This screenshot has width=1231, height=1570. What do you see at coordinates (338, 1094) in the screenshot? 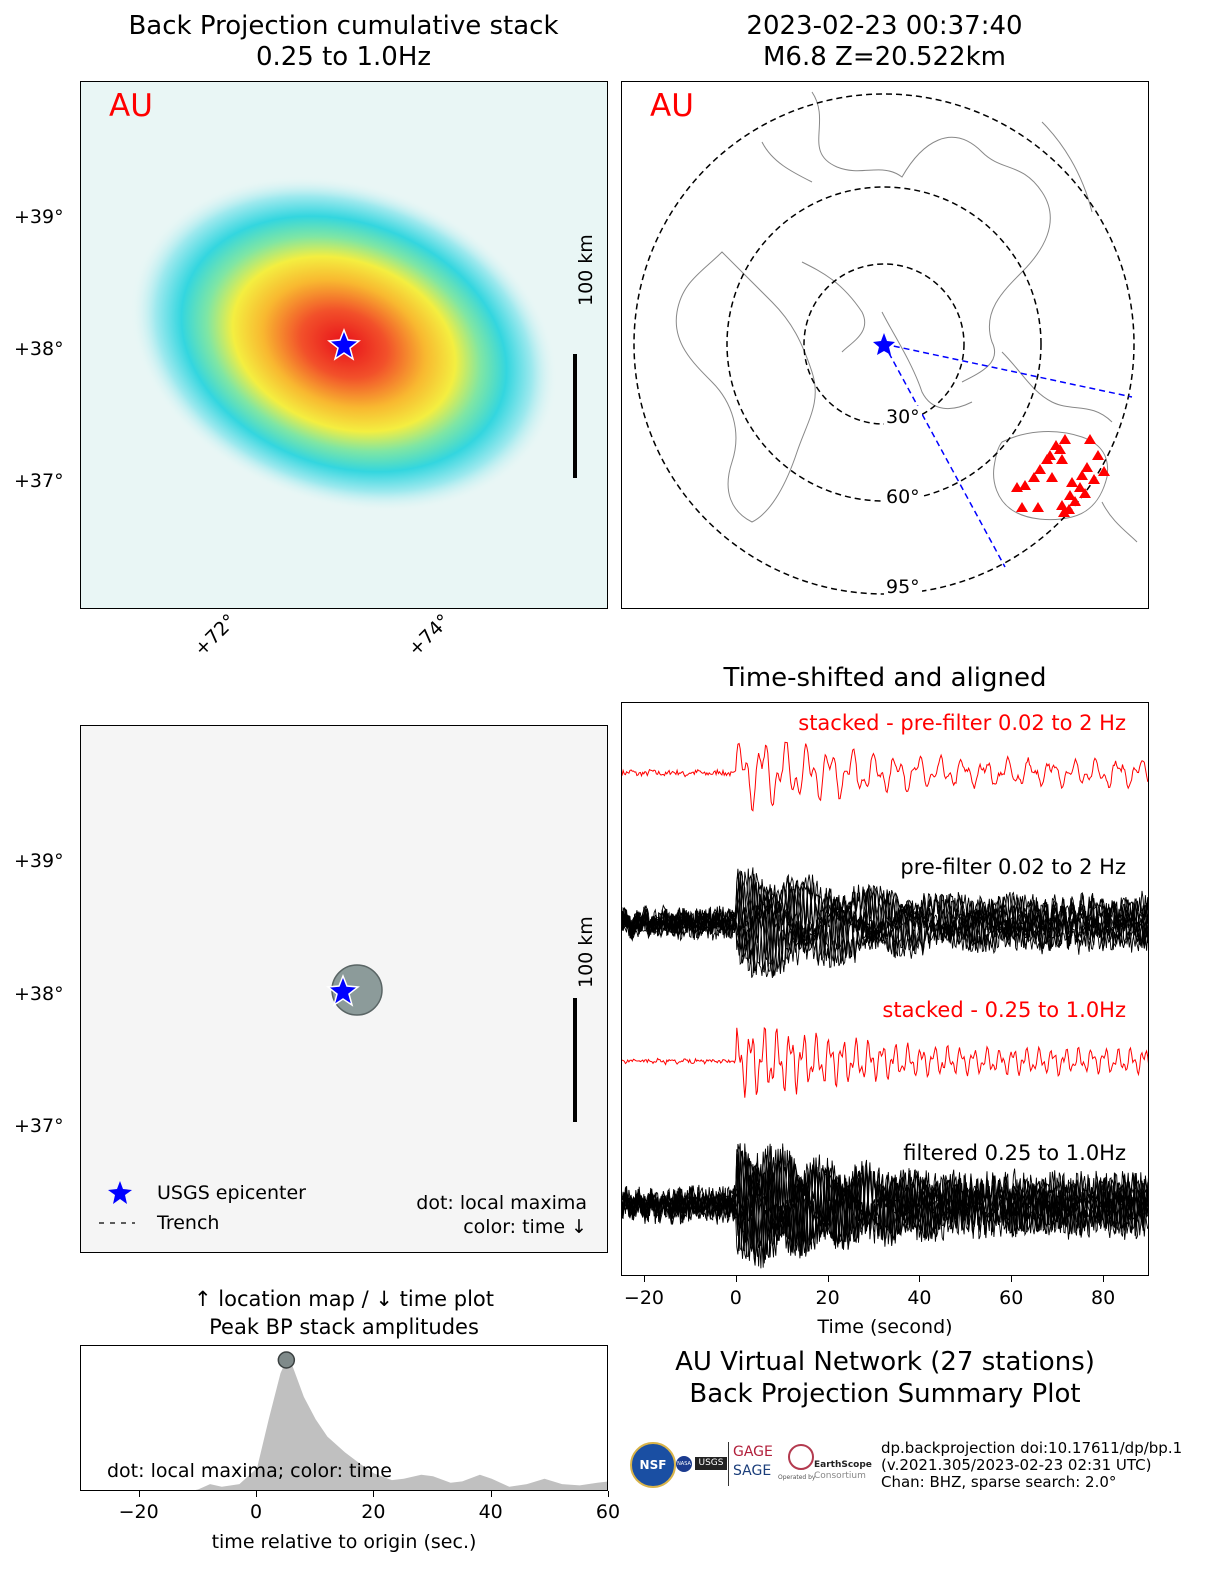
I see `location-map-svg` at bounding box center [338, 1094].